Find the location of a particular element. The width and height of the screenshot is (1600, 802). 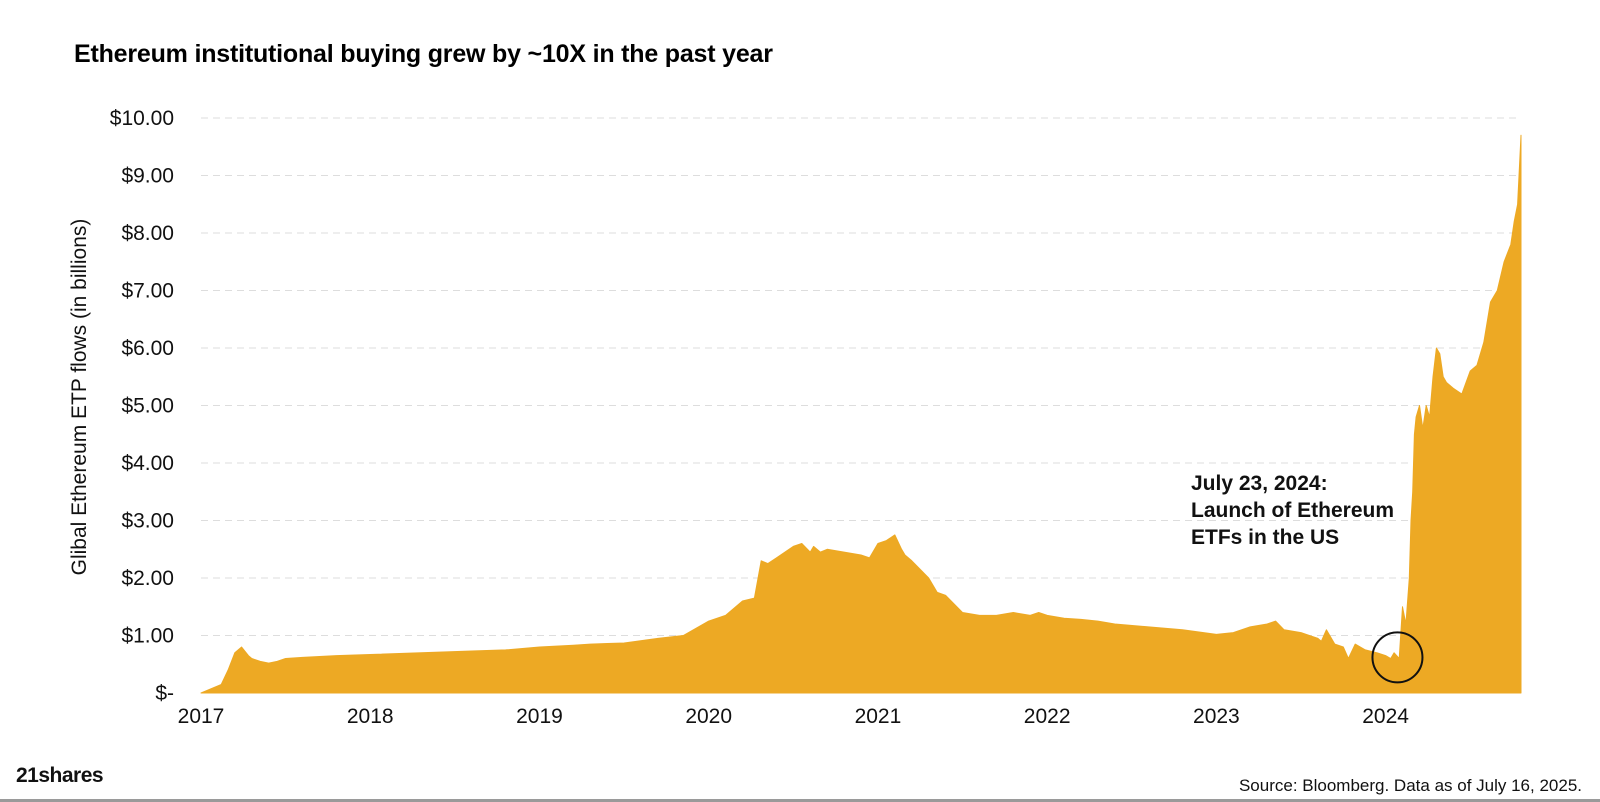

footer-divider is located at coordinates (800, 800).